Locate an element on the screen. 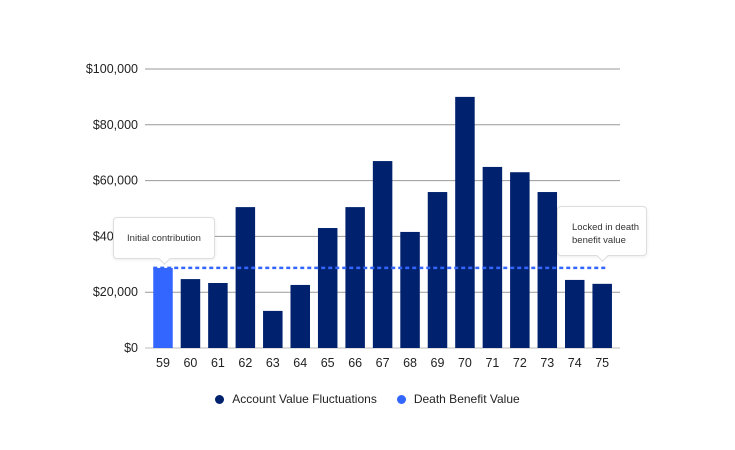 Image resolution: width=735 pixels, height=450 pixels. x-tick-label: 73 is located at coordinates (547, 363).